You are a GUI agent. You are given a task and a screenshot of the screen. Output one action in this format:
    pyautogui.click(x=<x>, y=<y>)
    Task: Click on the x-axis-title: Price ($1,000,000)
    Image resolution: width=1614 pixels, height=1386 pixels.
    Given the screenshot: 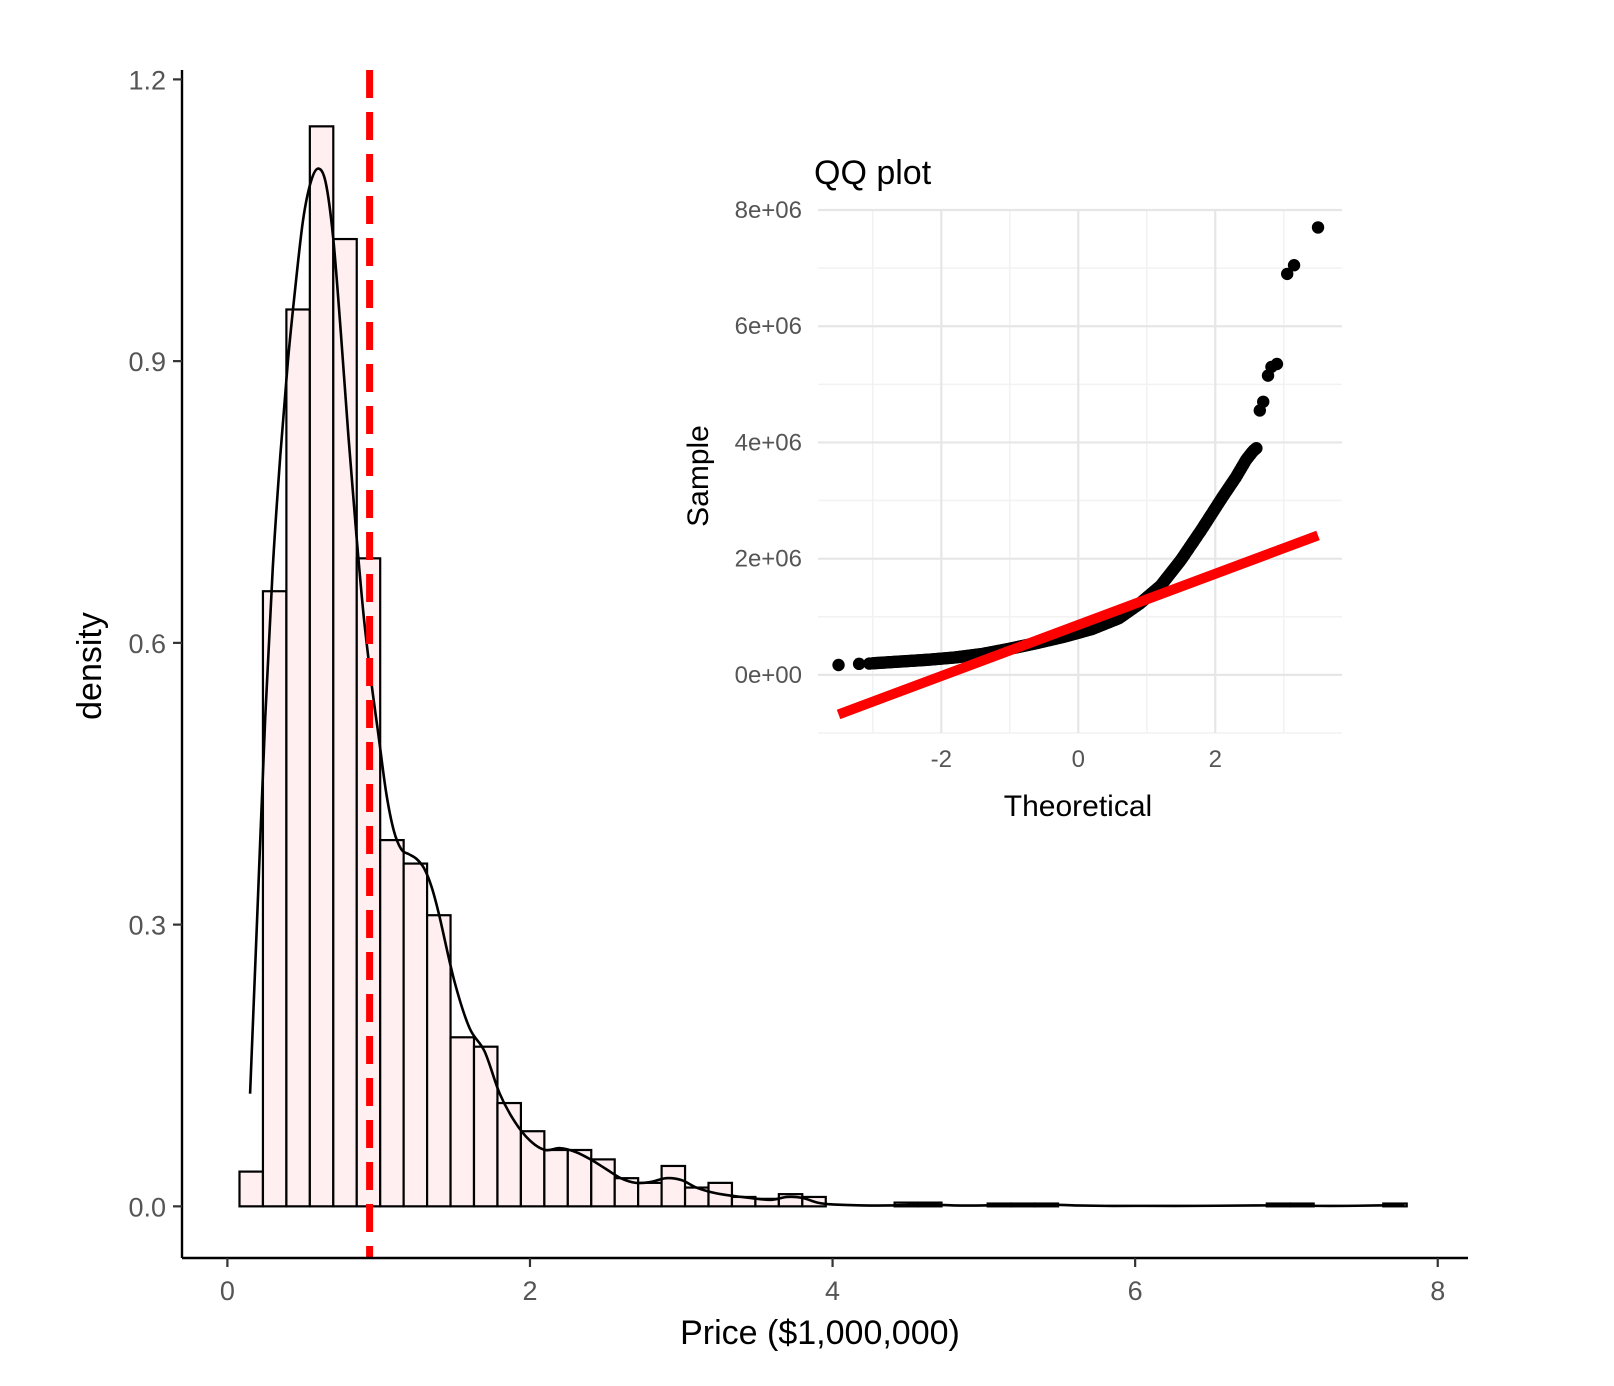 What is the action you would take?
    pyautogui.click(x=820, y=1333)
    